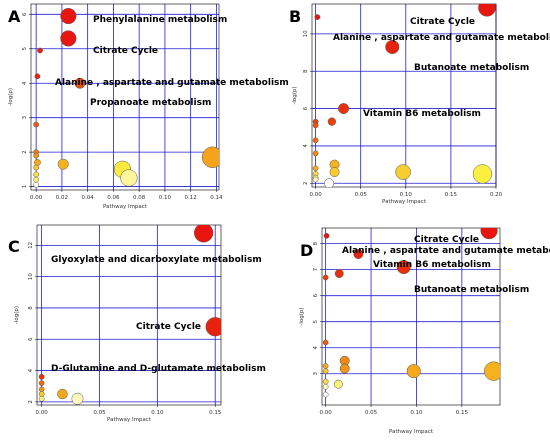 The width and height of the screenshot is (550, 444). Describe the element at coordinates (216, 198) in the screenshot. I see `x-tick-label: 0.14` at that location.